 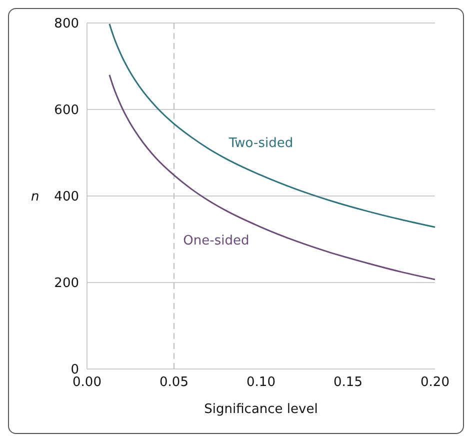 I want to click on y-tick-label: 600, so click(x=66, y=110).